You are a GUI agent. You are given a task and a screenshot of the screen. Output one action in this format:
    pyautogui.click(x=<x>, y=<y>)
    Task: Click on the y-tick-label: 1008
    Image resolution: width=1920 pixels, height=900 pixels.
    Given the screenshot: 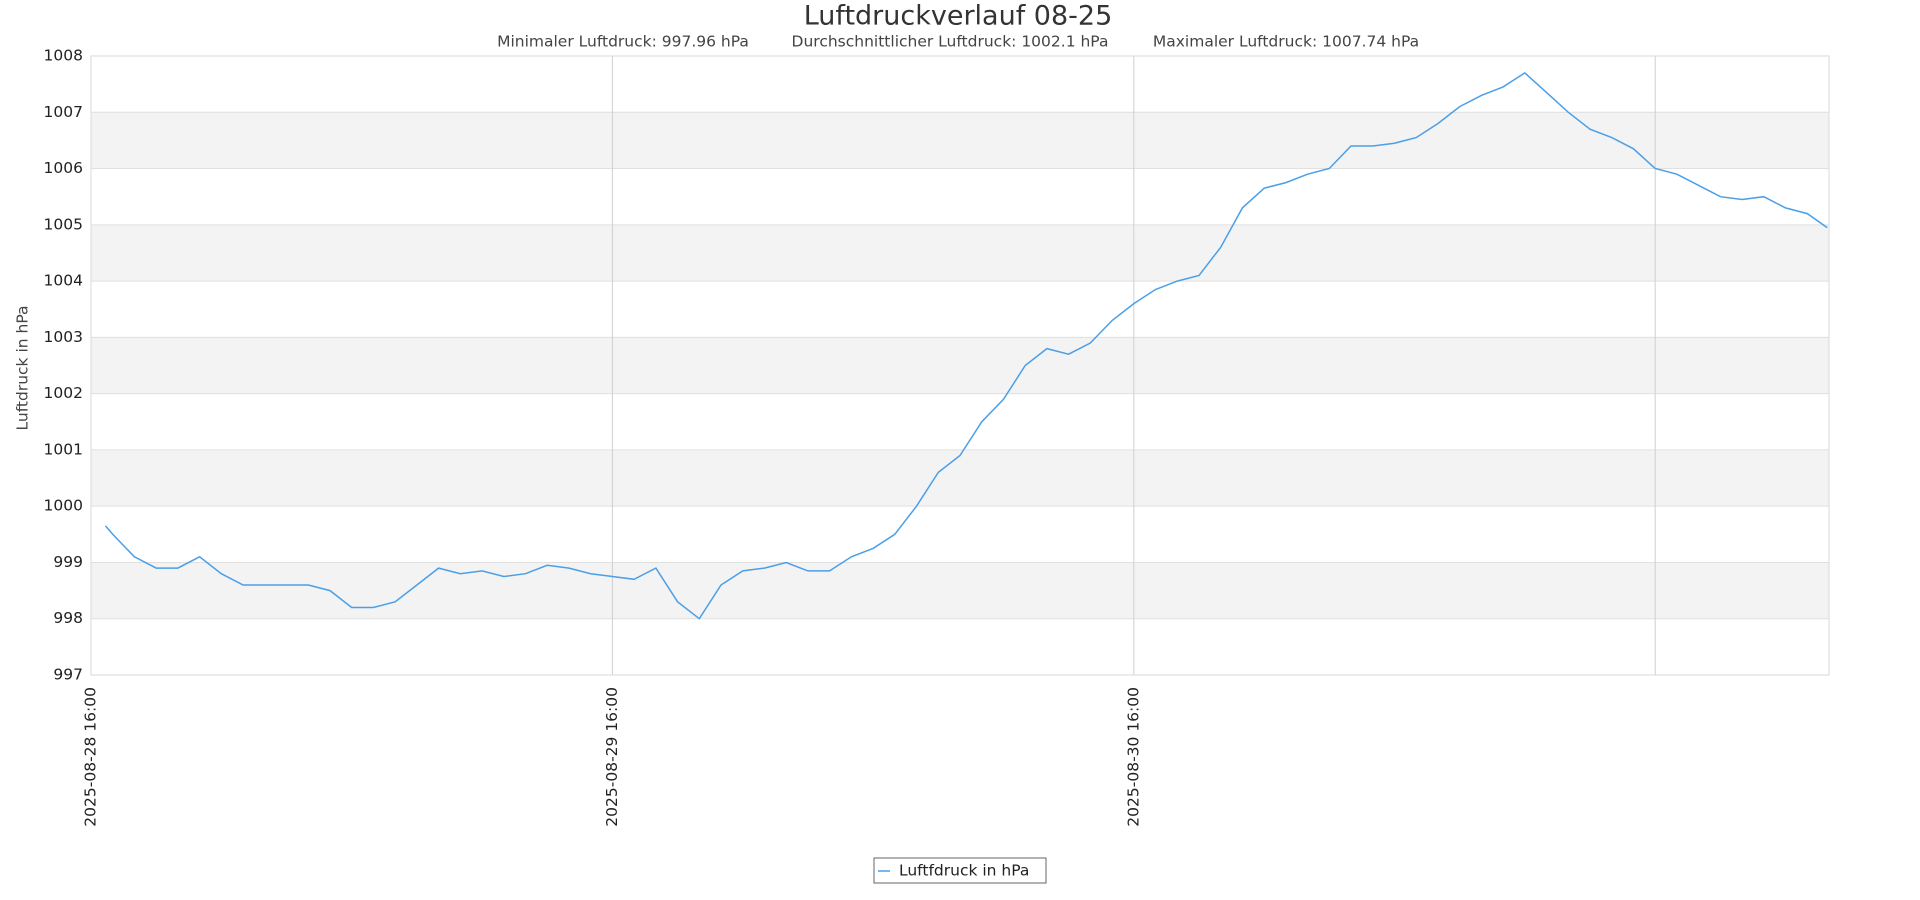 What is the action you would take?
    pyautogui.click(x=63, y=56)
    